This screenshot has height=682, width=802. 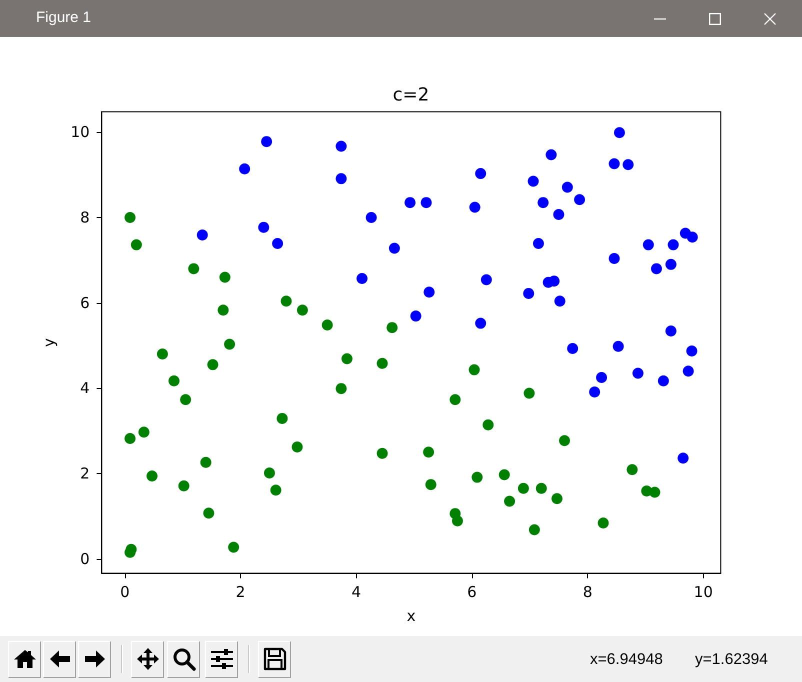 What do you see at coordinates (411, 95) in the screenshot?
I see `chart-title: c=2` at bounding box center [411, 95].